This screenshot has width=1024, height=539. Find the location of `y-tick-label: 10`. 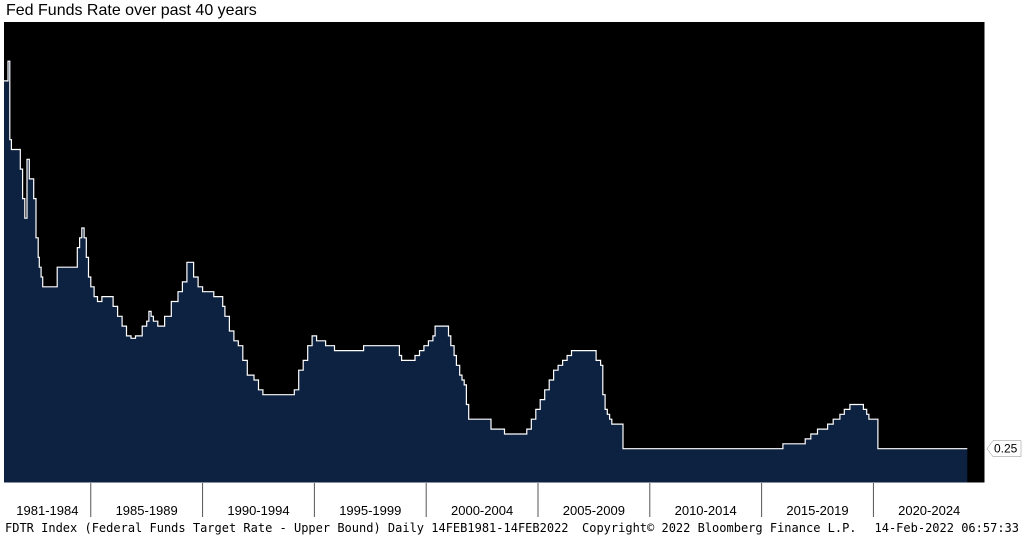

y-tick-label: 10 is located at coordinates (1000, 256).